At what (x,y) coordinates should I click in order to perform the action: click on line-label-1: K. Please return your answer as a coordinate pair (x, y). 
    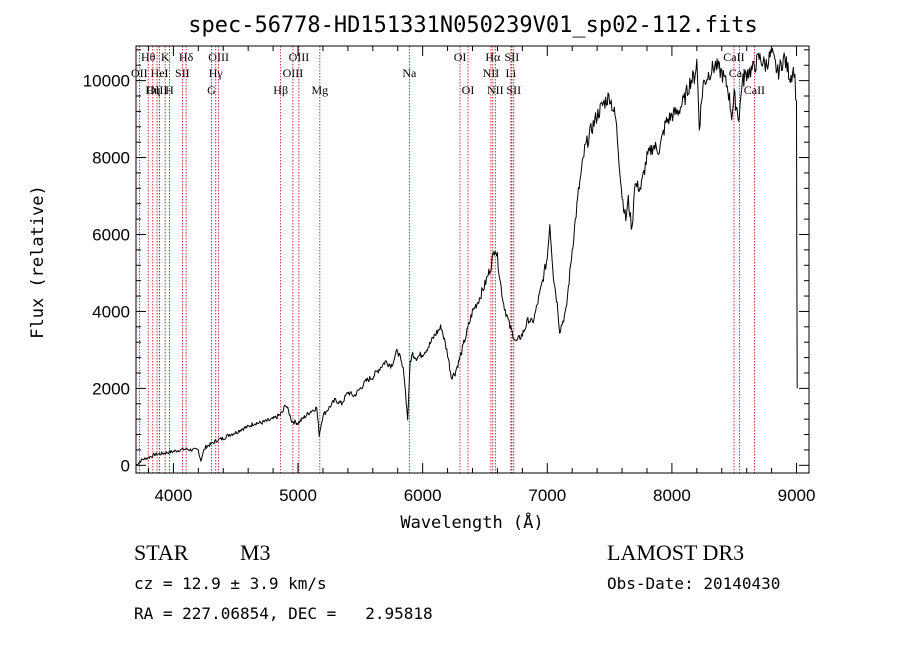
    Looking at the image, I should click on (165, 57).